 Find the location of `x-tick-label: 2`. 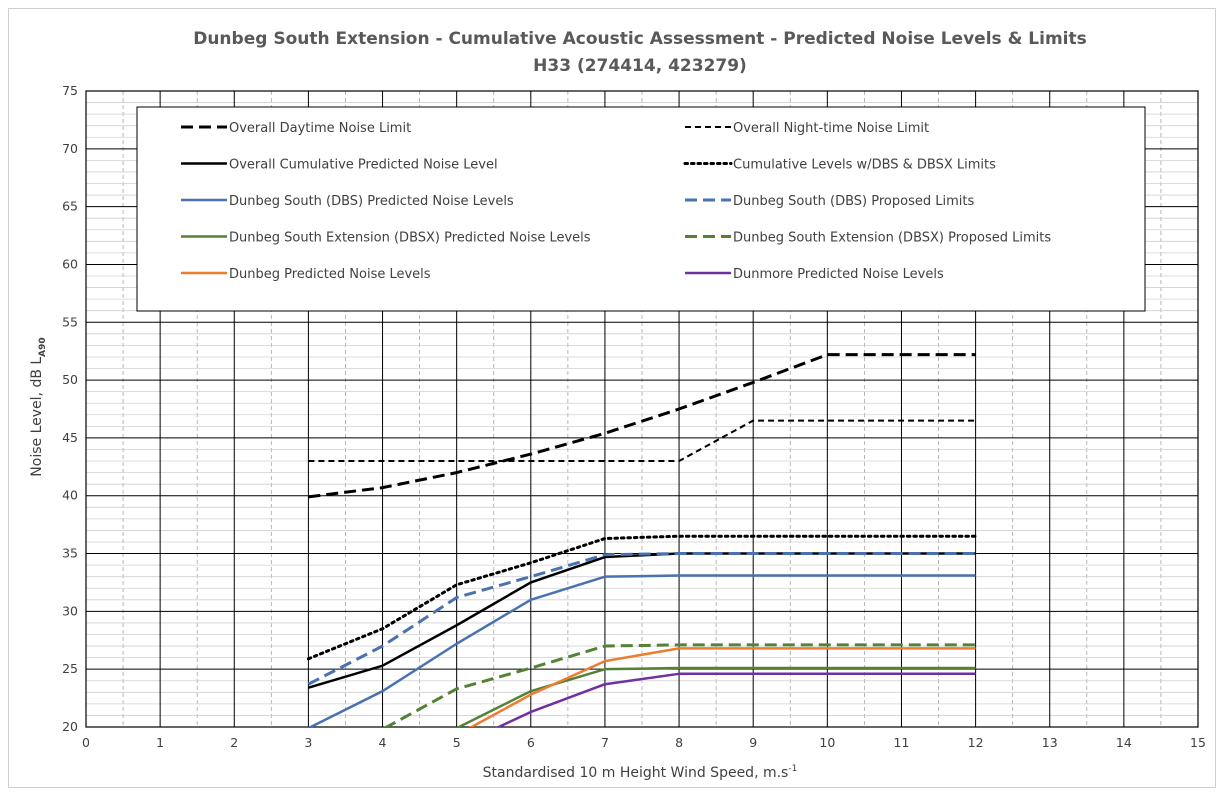

x-tick-label: 2 is located at coordinates (234, 742).